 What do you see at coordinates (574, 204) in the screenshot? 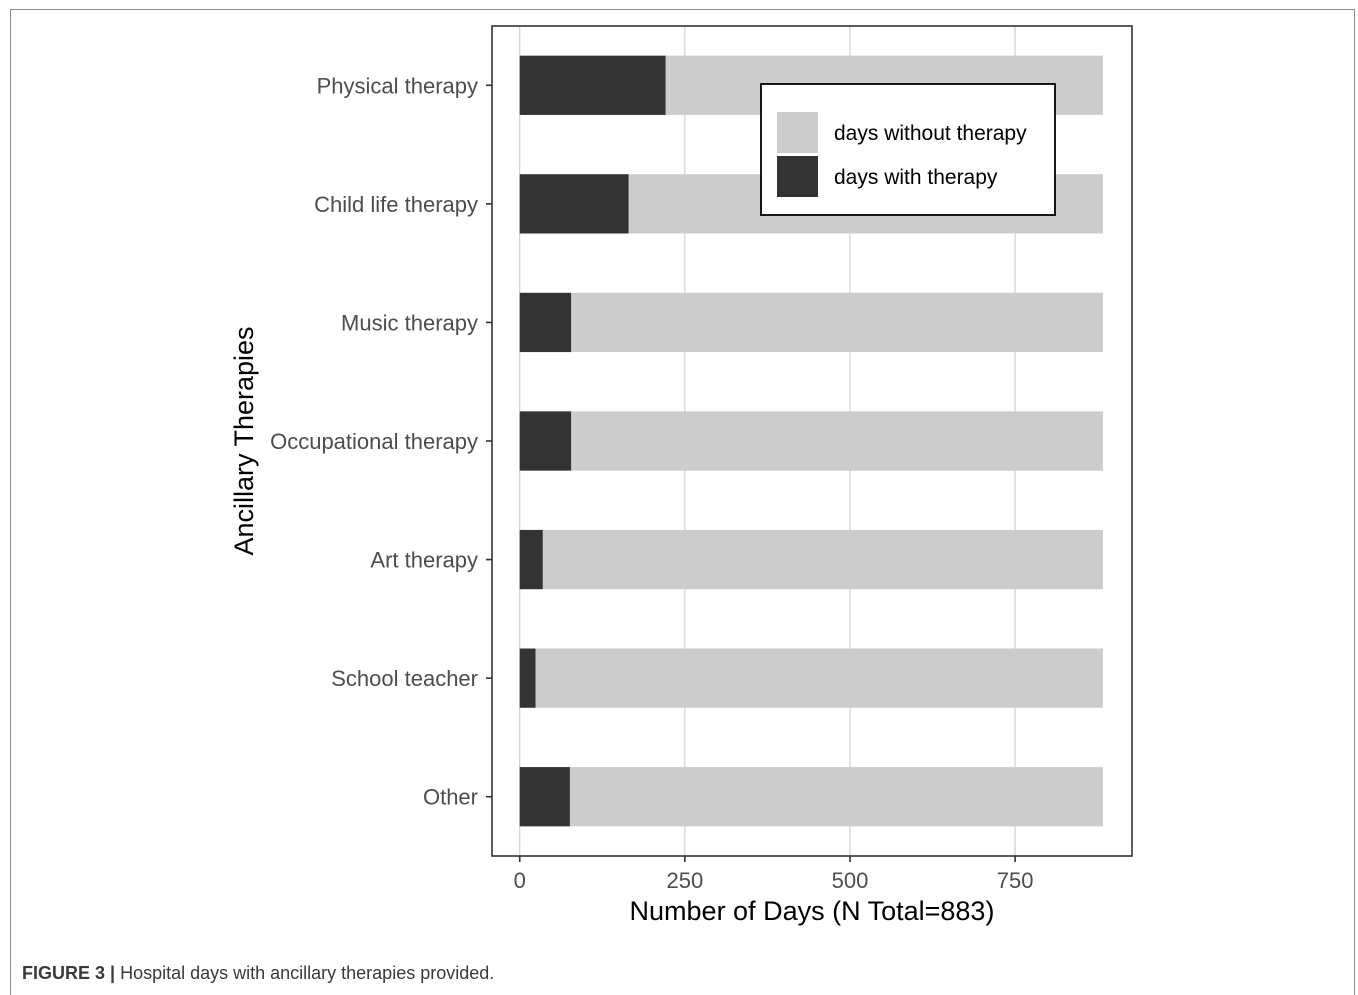
I see `bar-child-life-therapy-with` at bounding box center [574, 204].